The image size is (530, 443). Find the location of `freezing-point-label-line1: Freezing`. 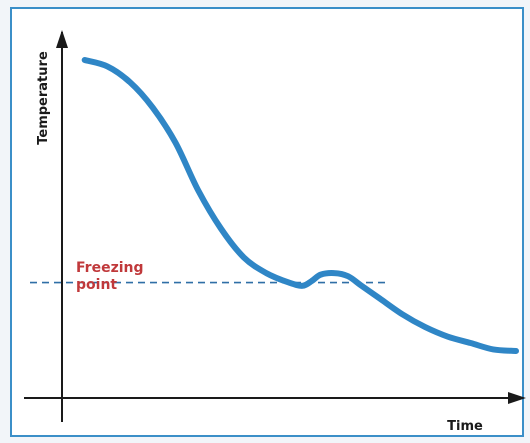

freezing-point-label-line1: Freezing is located at coordinates (110, 268).